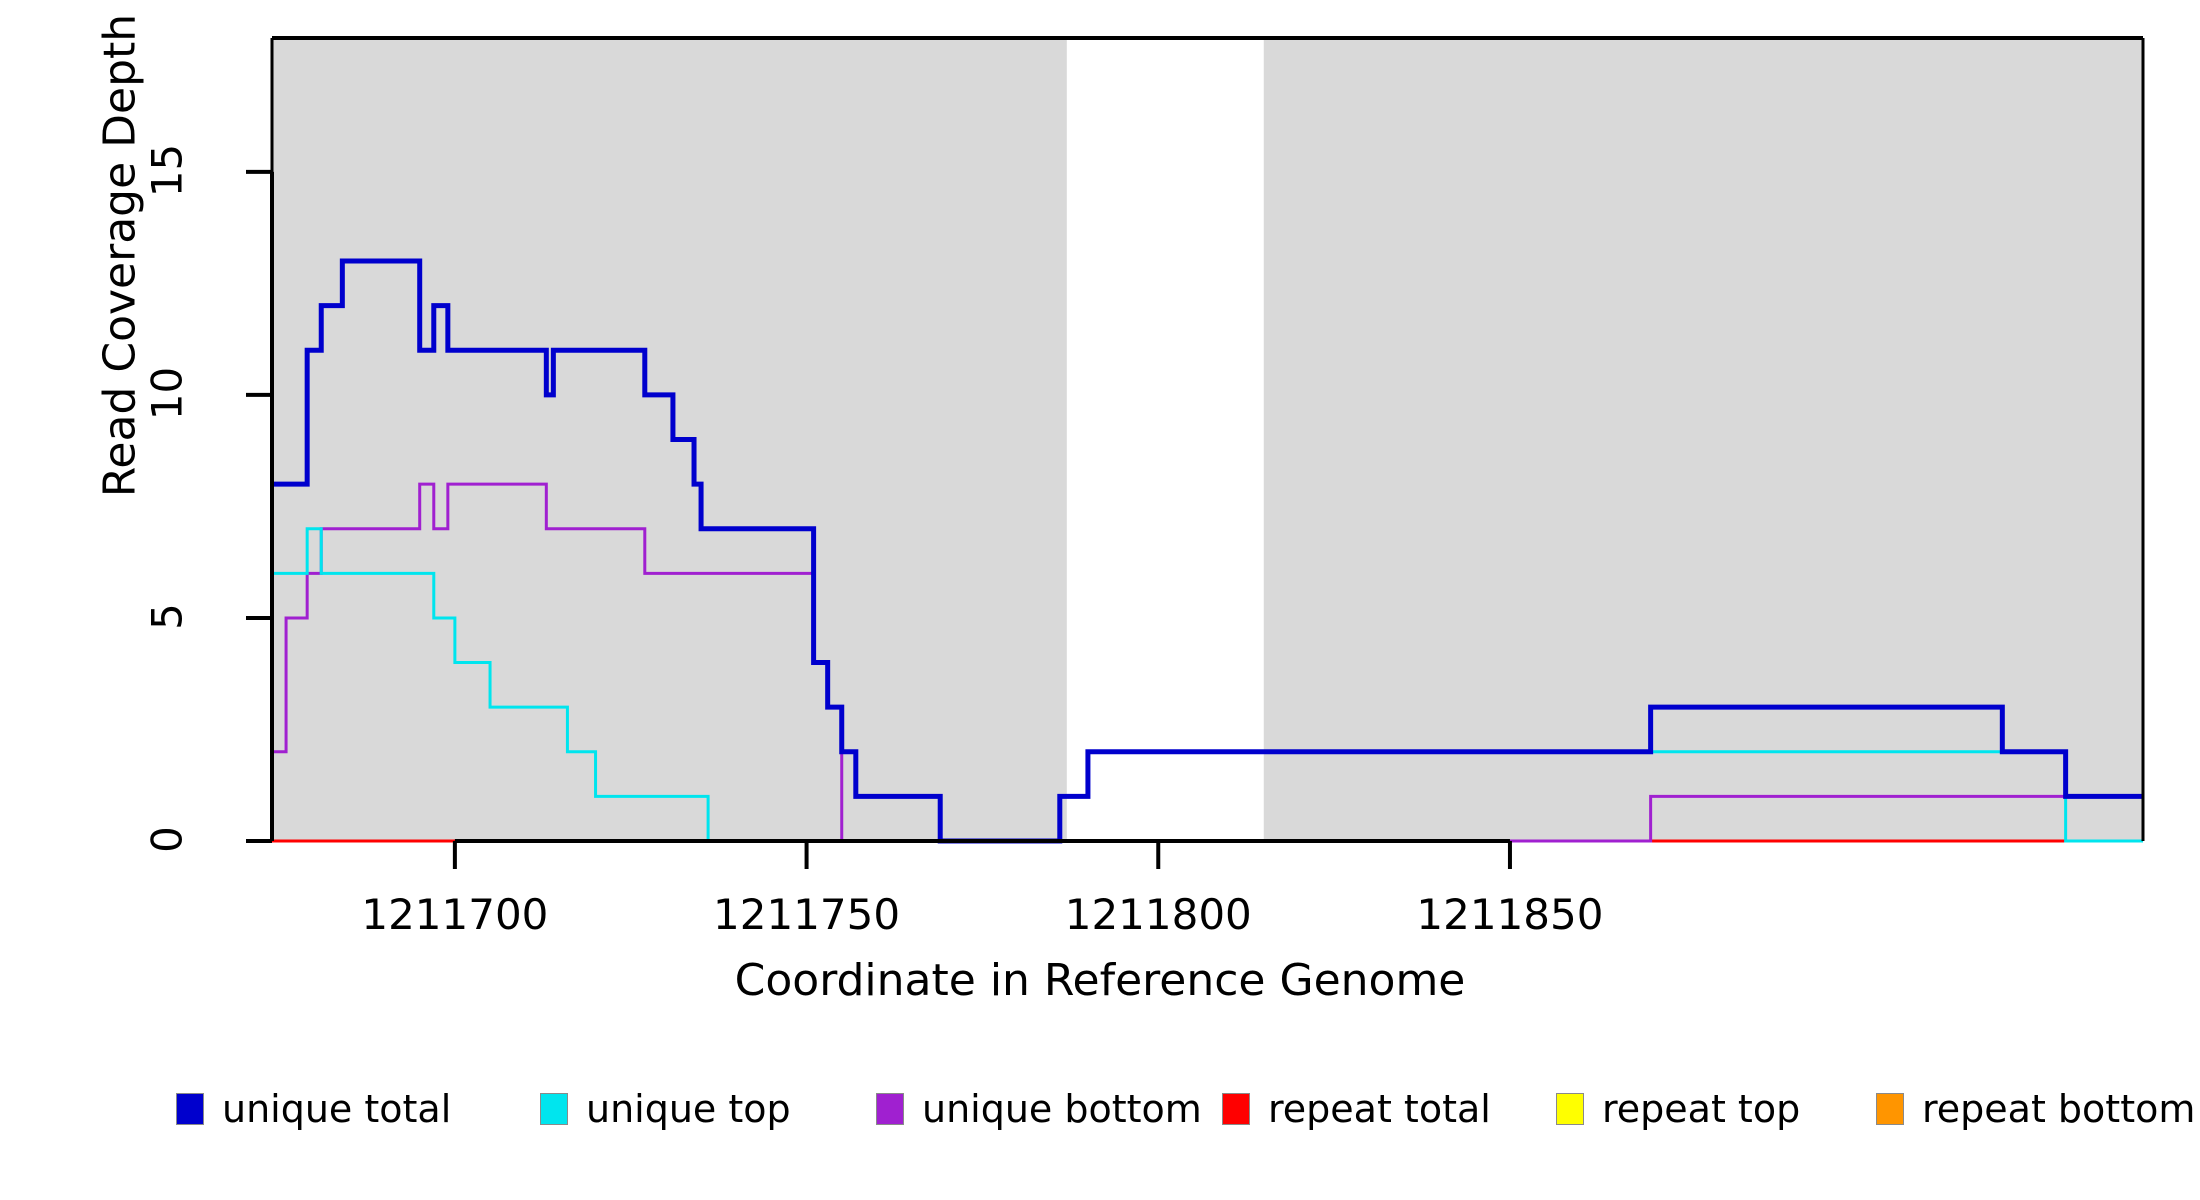 Image resolution: width=2200 pixels, height=1200 pixels. I want to click on legend-item-repeat-top: repeat top, so click(1678, 1109).